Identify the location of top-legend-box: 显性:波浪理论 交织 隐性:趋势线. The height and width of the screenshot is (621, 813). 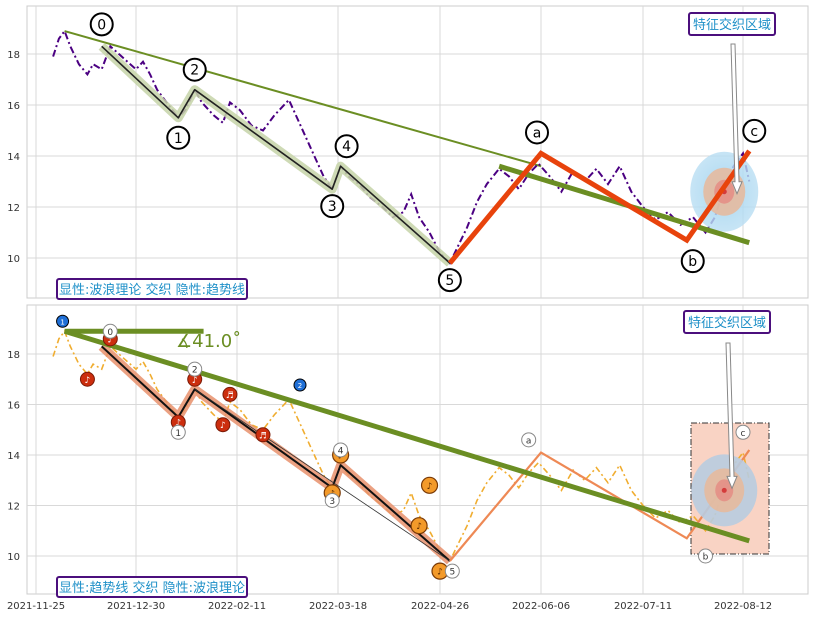
(152, 289).